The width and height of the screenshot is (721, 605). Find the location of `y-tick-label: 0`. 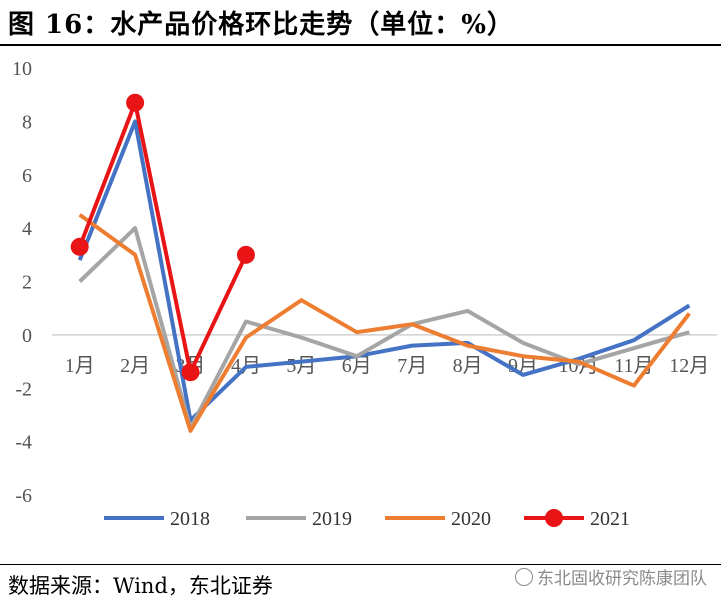

y-tick-label: 0 is located at coordinates (27, 336).